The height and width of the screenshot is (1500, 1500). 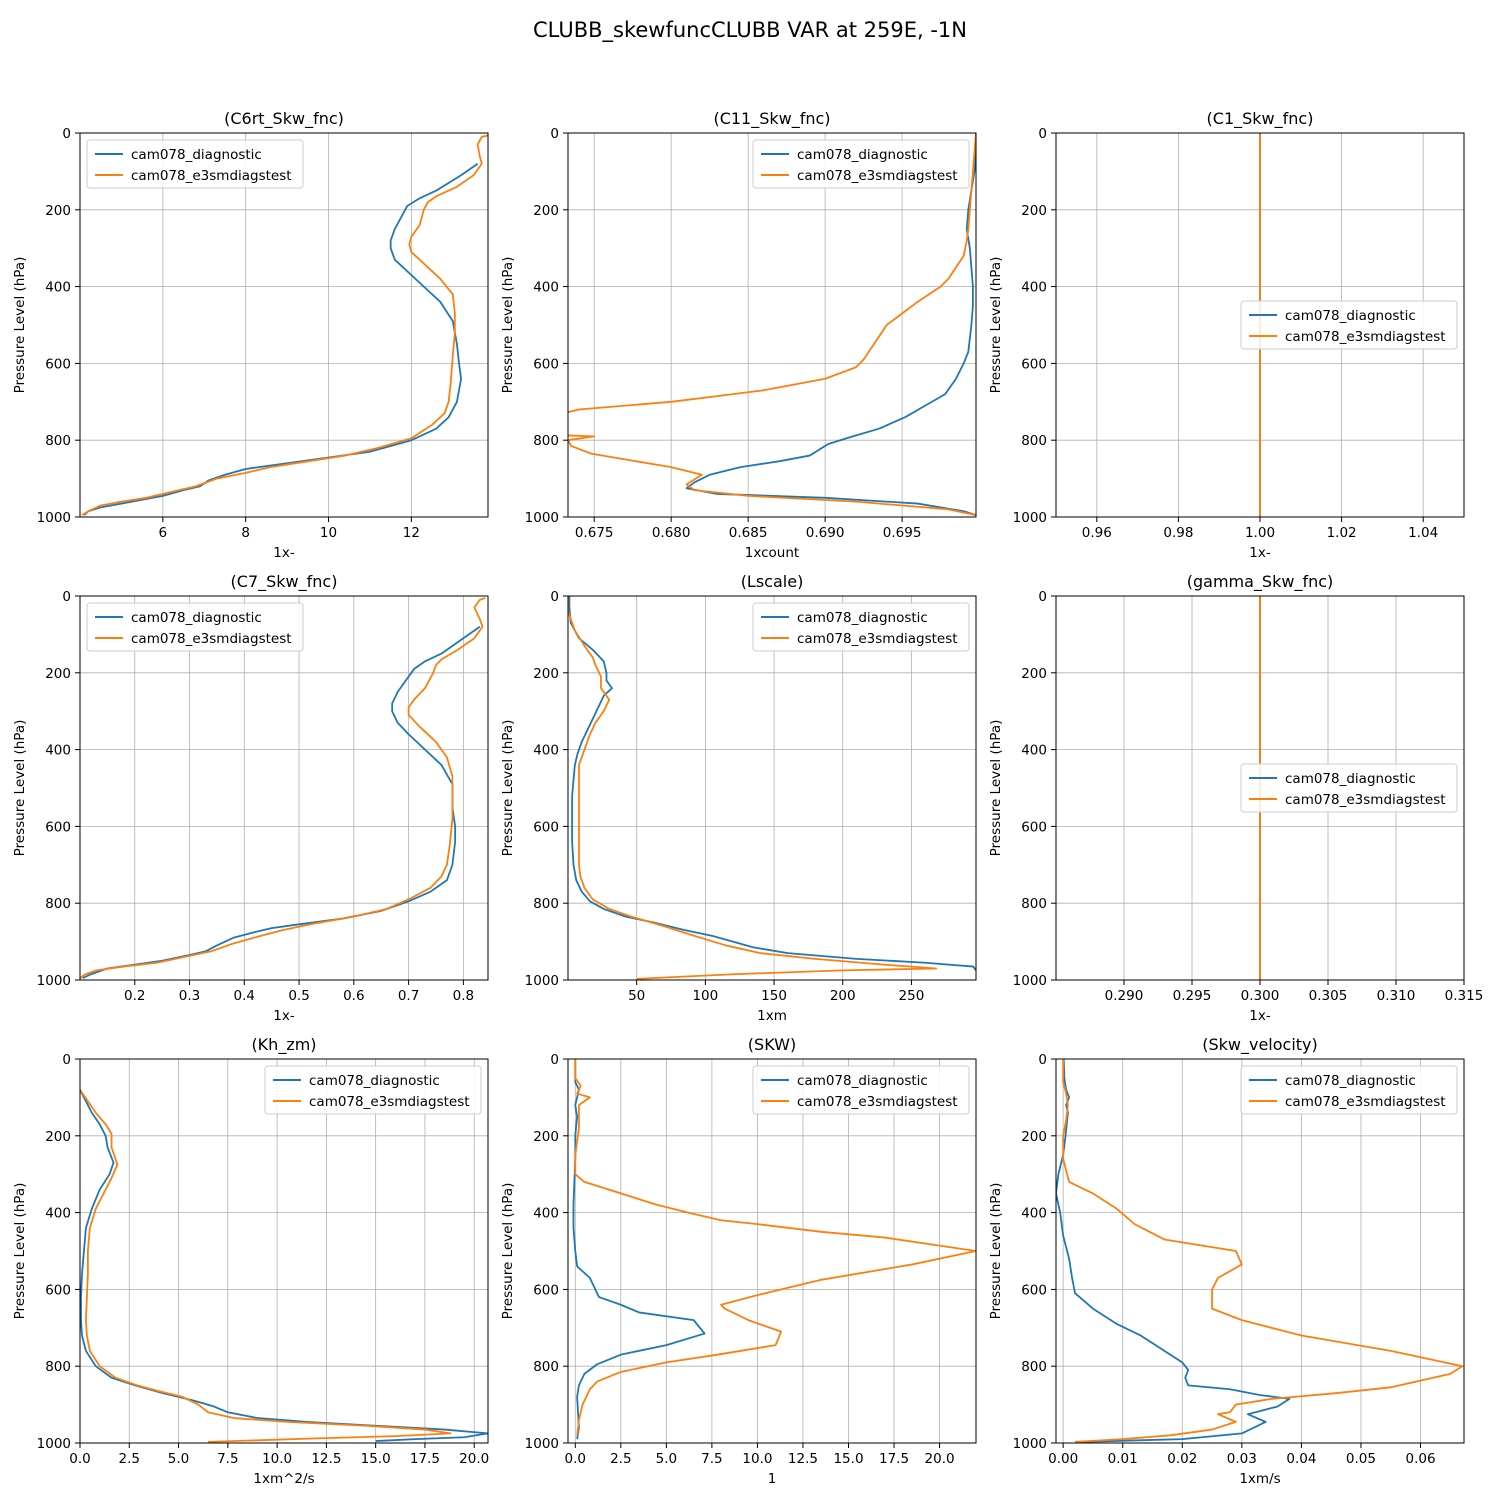 What do you see at coordinates (772, 1044) in the screenshot?
I see `chart-title: (SKW)` at bounding box center [772, 1044].